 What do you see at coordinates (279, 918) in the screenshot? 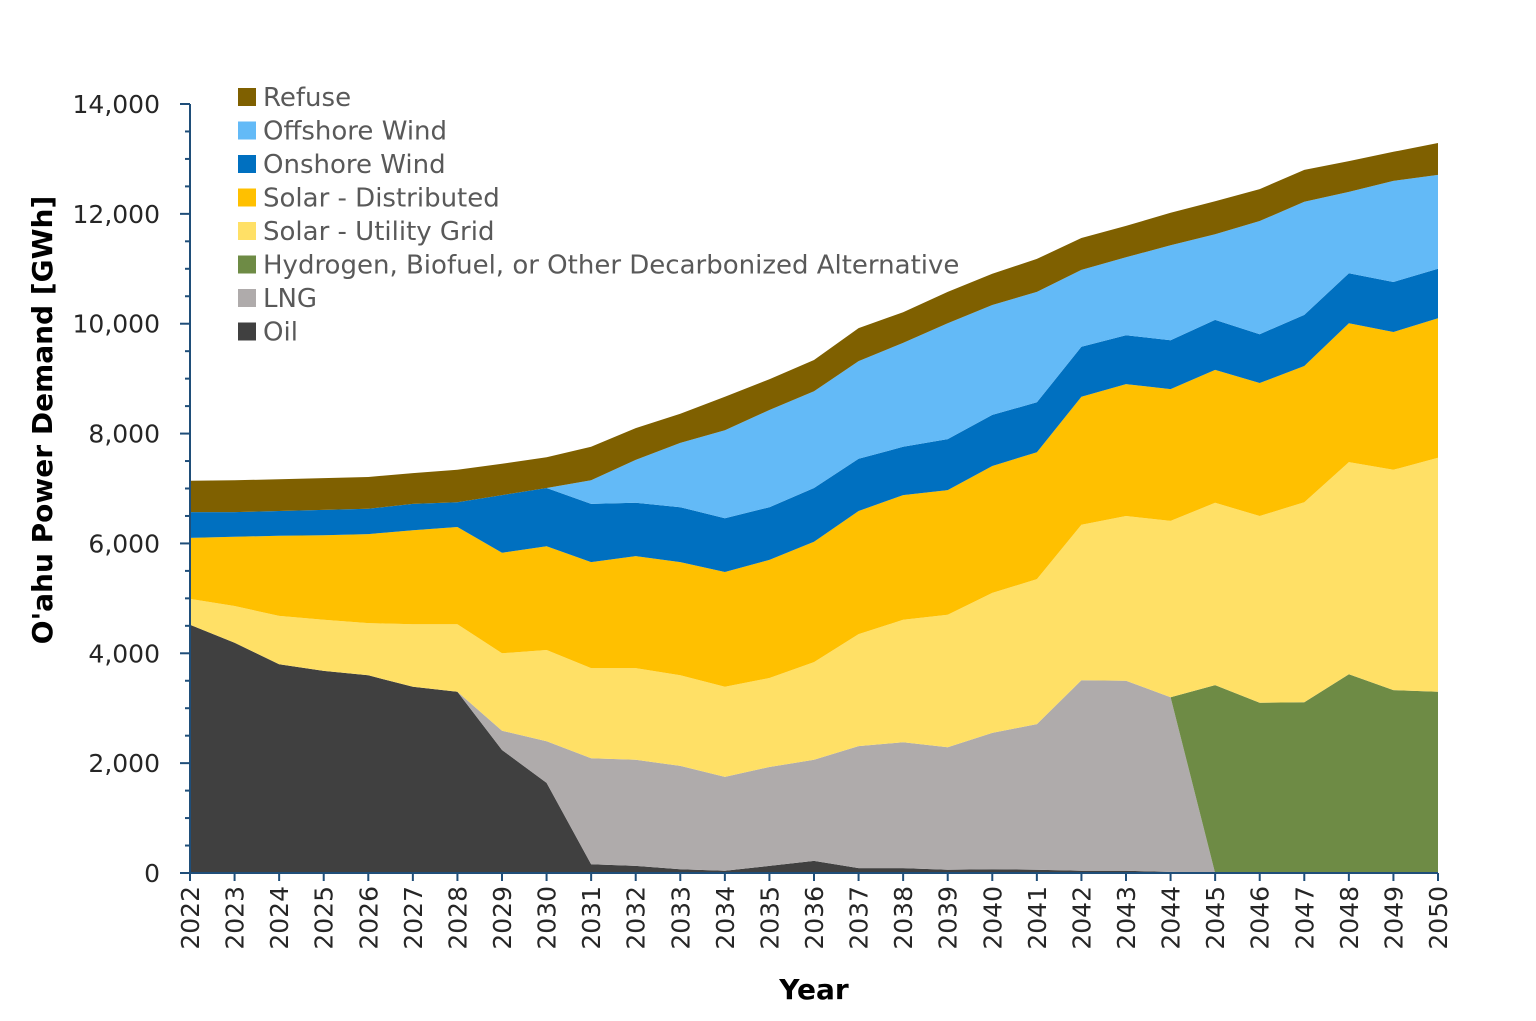
I see `x-tick-label: 2024` at bounding box center [279, 918].